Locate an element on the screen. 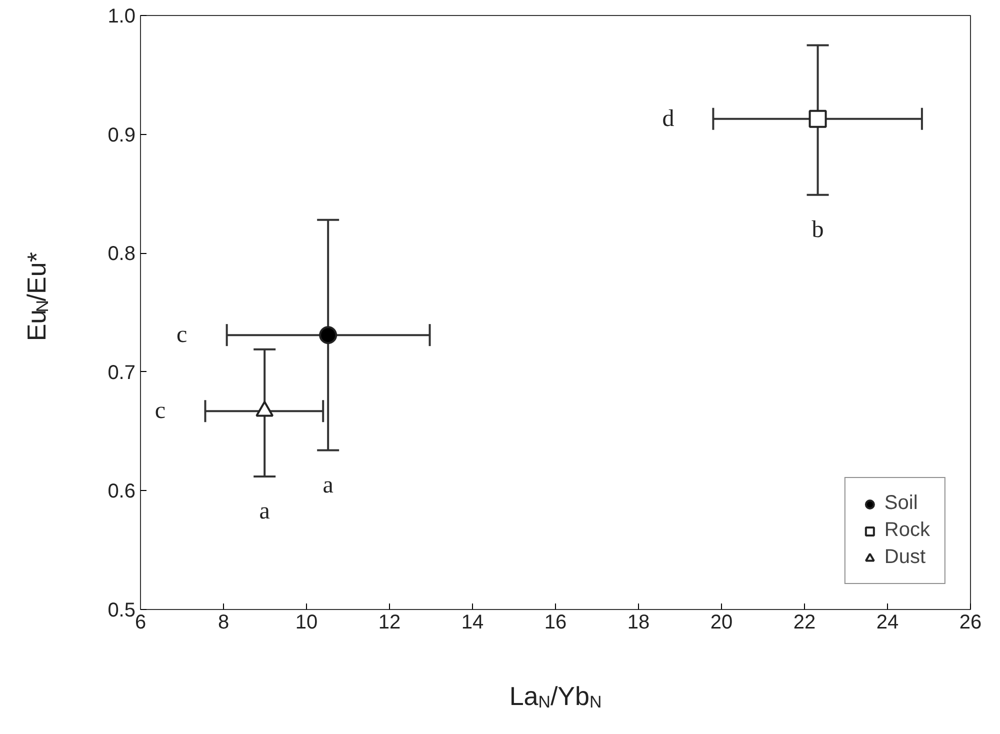  x-axis-title: LaN/YbN is located at coordinates (555, 696).